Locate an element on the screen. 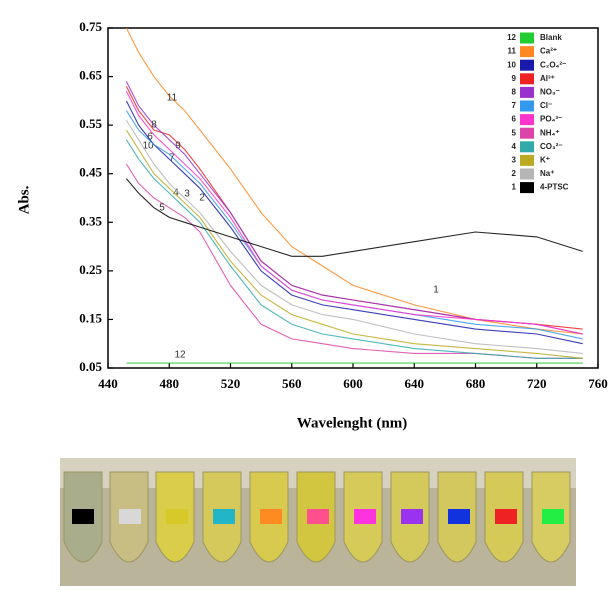  y-tick-label: 0.45 is located at coordinates (90, 172).